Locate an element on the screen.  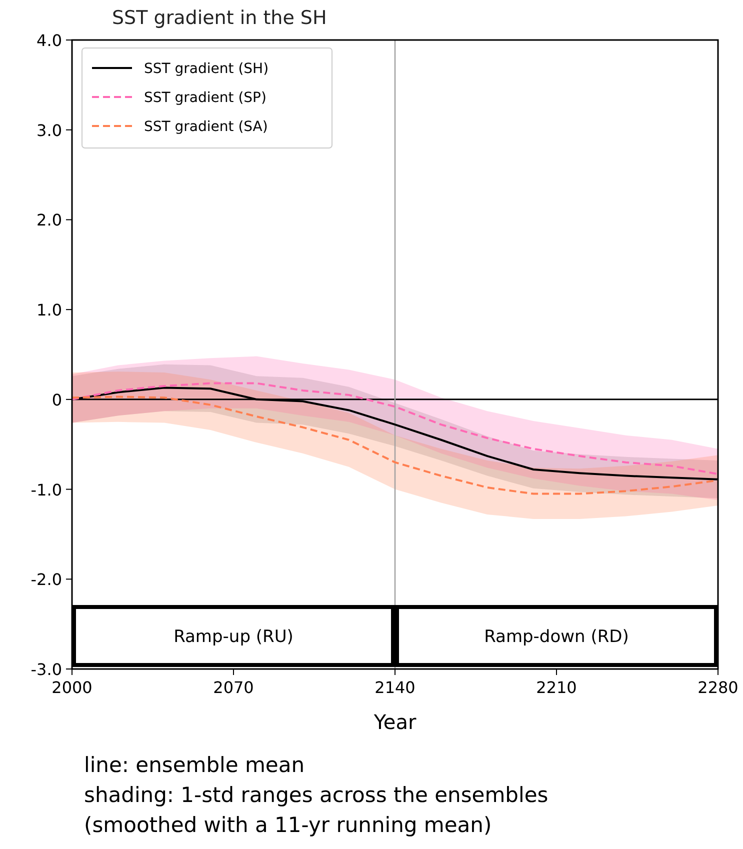
x-tick-label: 2210 is located at coordinates (556, 687).